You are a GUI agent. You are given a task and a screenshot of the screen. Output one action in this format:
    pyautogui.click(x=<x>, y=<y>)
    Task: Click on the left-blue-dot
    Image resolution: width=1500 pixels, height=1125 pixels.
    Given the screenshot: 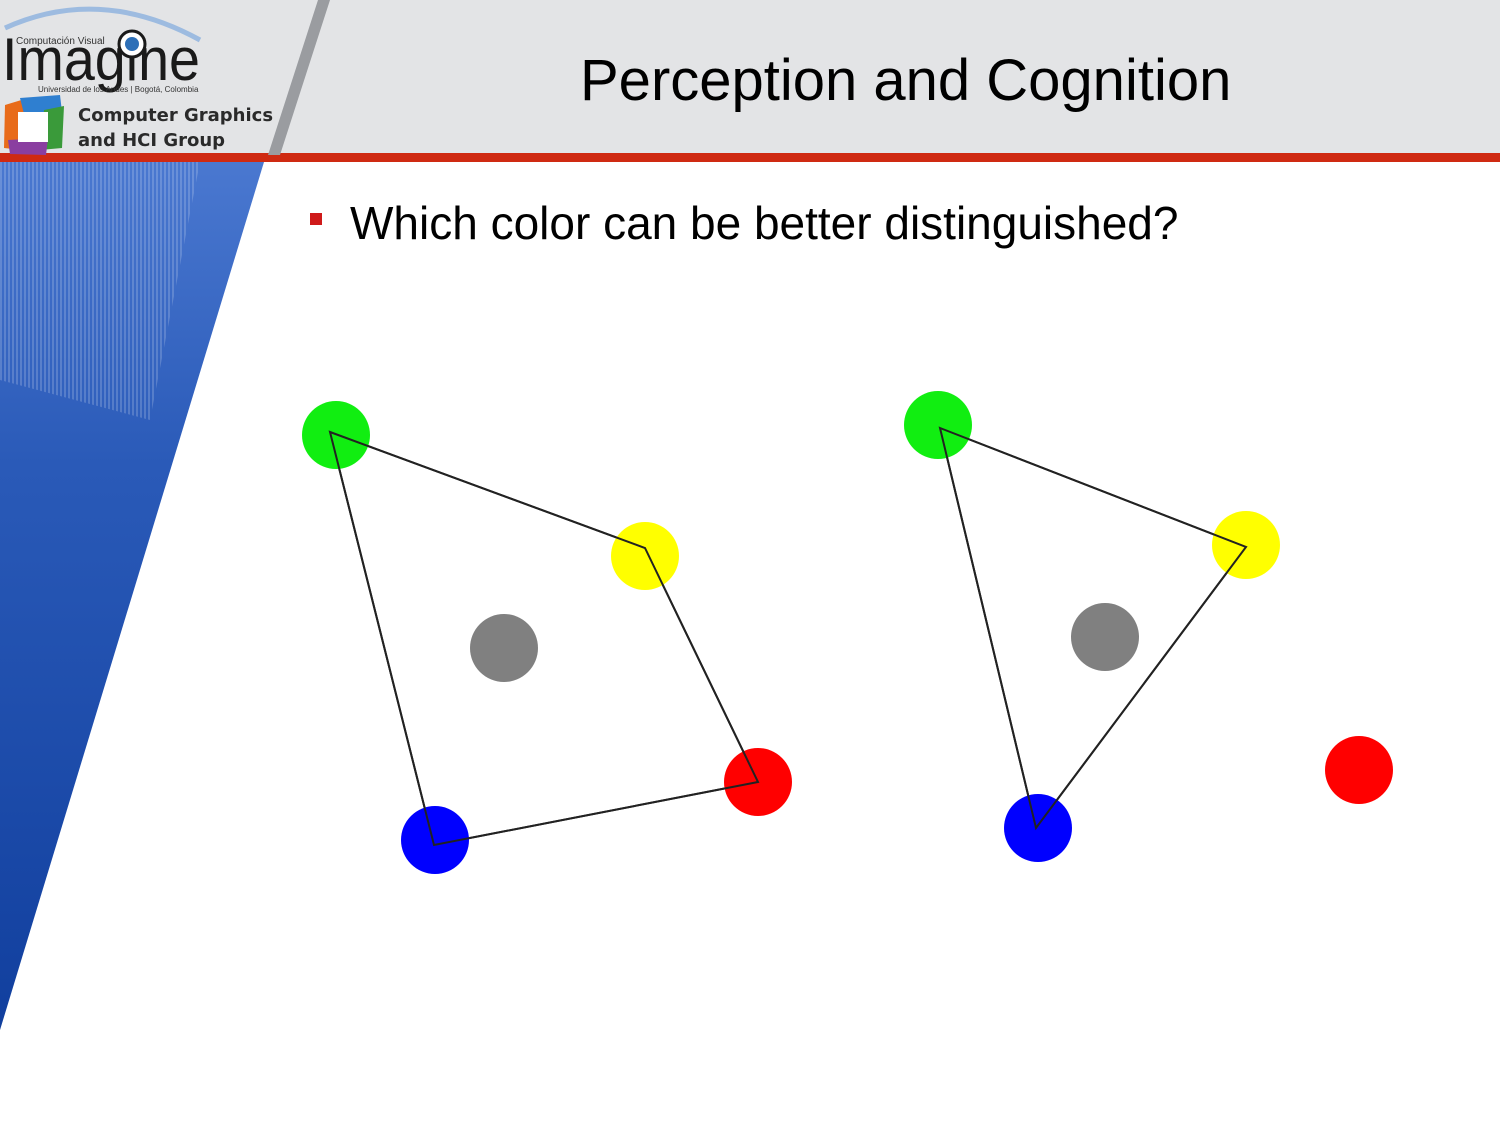 What is the action you would take?
    pyautogui.click(x=435, y=840)
    